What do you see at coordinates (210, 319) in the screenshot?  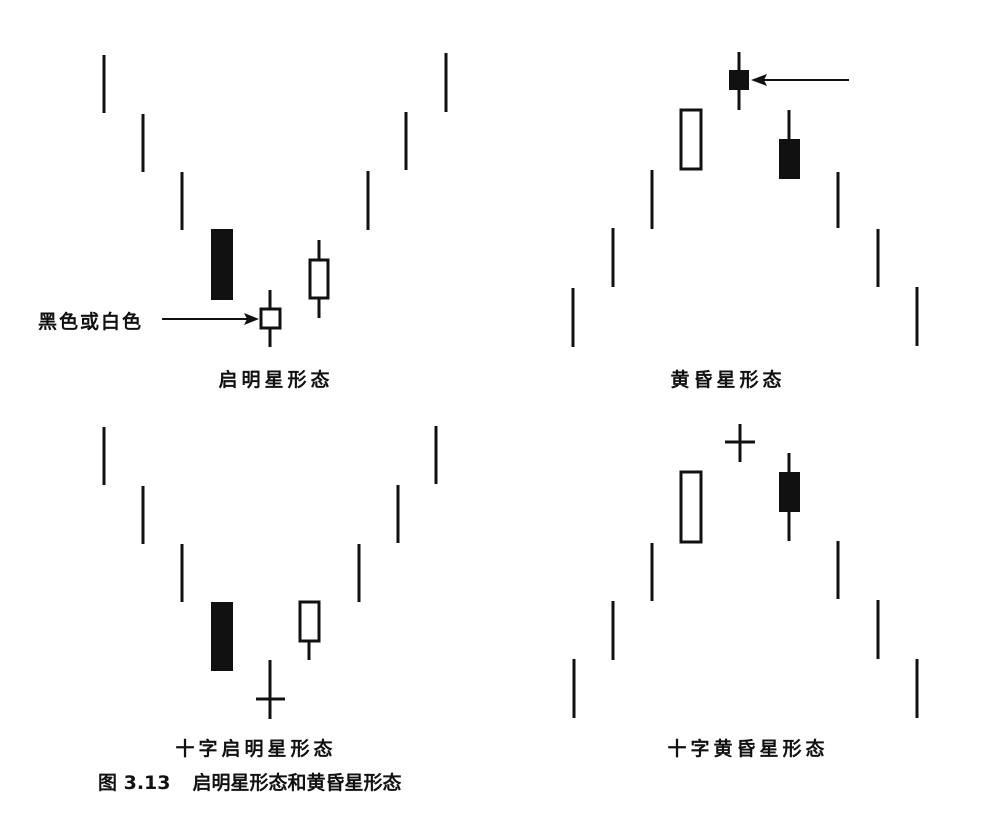 I see `annotation-arrow` at bounding box center [210, 319].